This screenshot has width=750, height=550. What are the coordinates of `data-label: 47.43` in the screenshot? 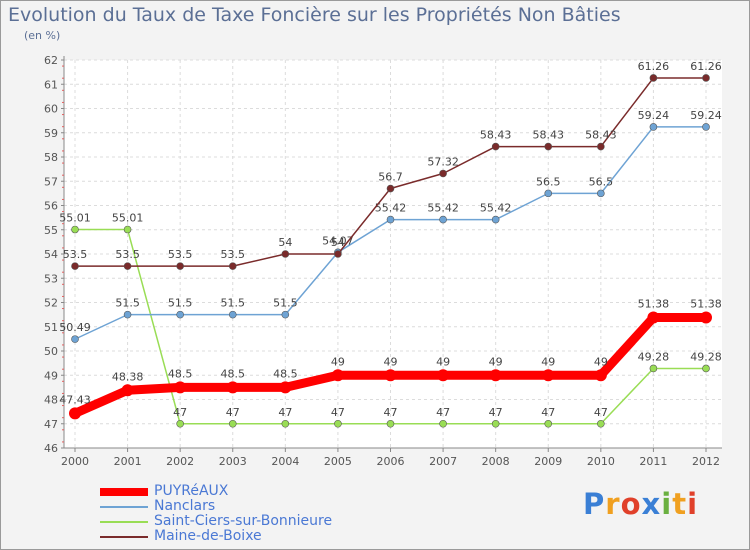 It's located at (75, 399).